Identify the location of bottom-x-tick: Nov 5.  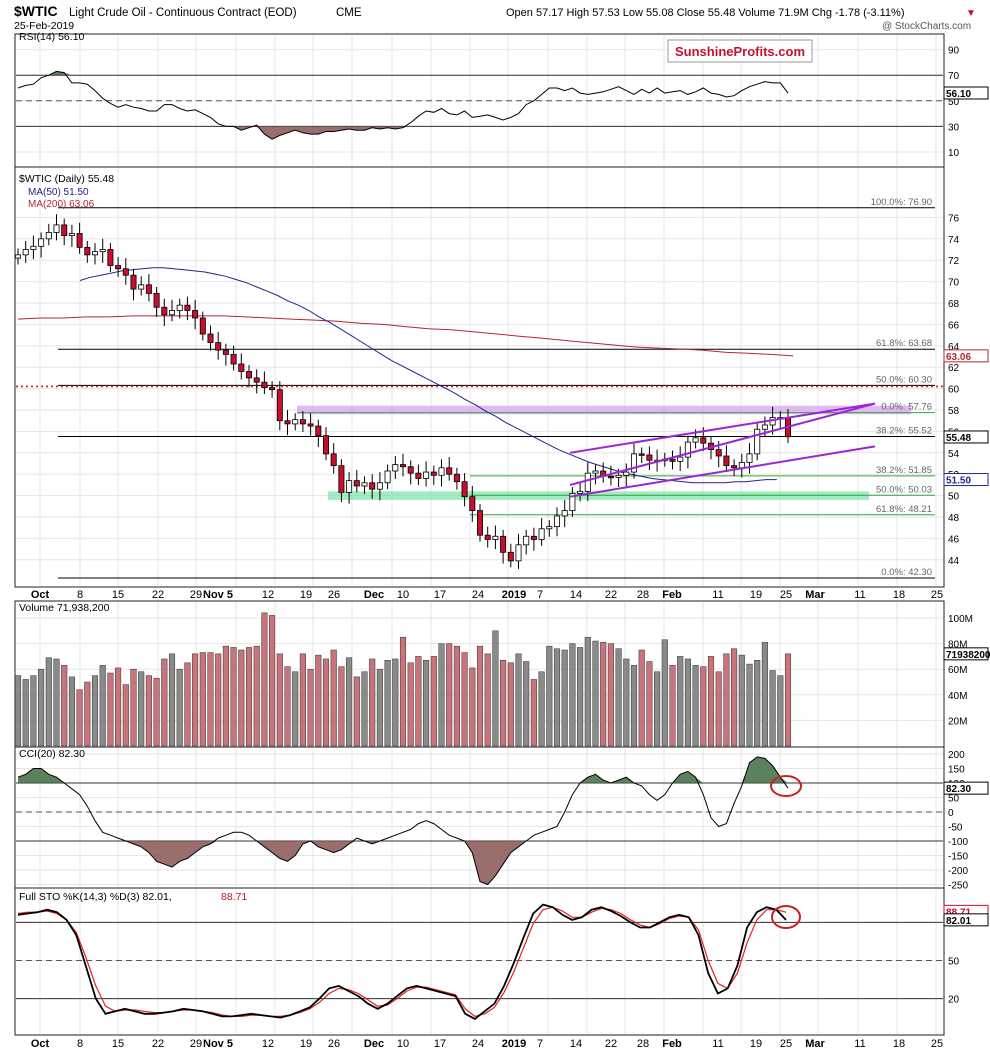
(218, 1044).